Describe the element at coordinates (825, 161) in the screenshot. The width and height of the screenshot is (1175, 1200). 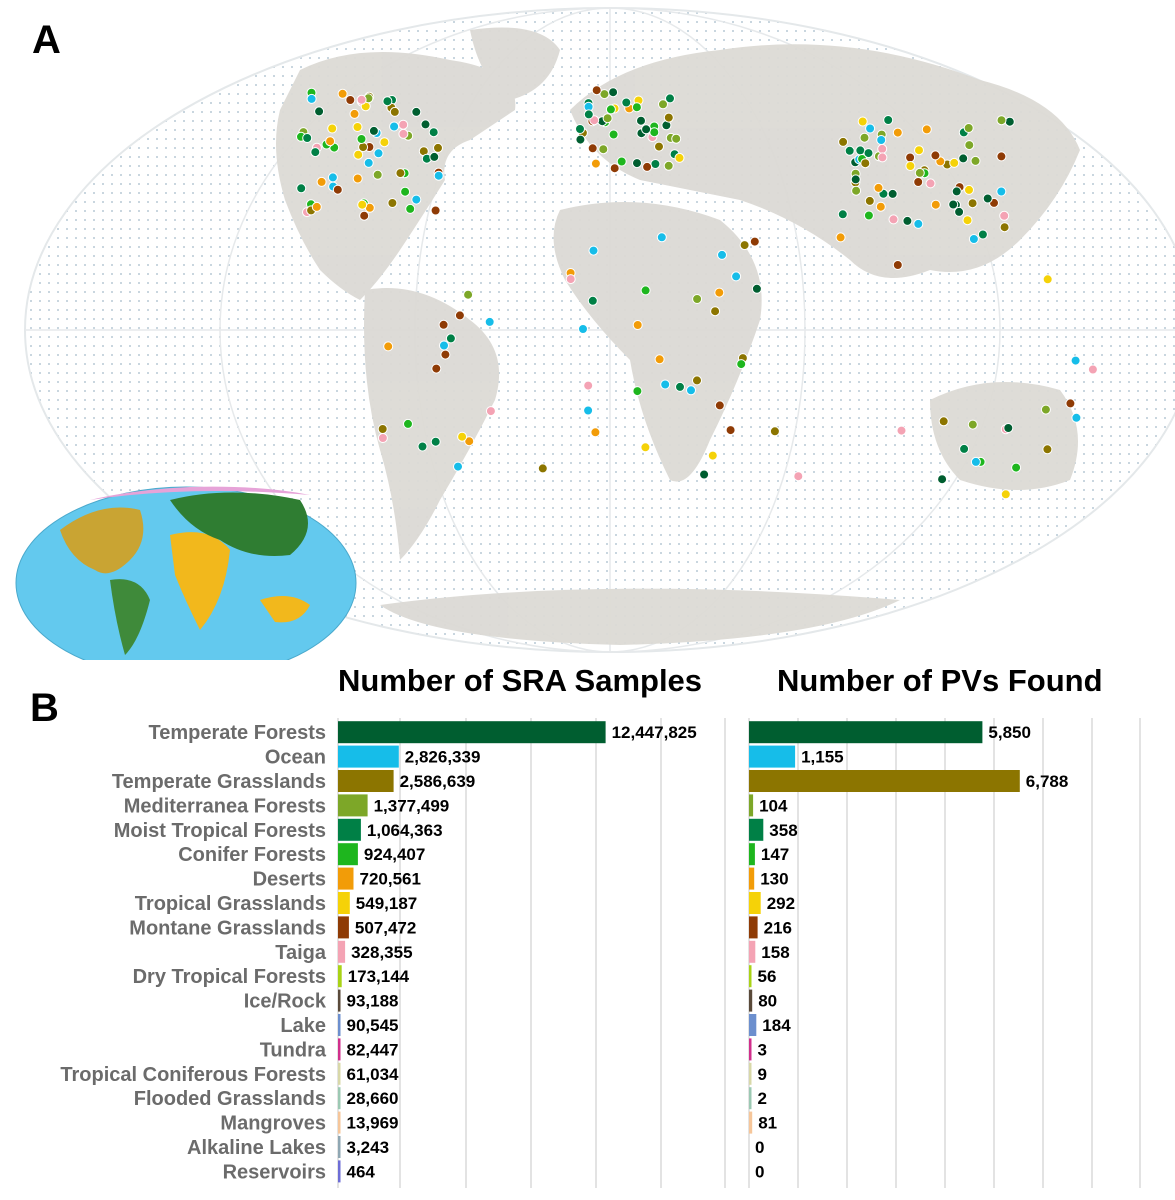
I see `europe-asia` at that location.